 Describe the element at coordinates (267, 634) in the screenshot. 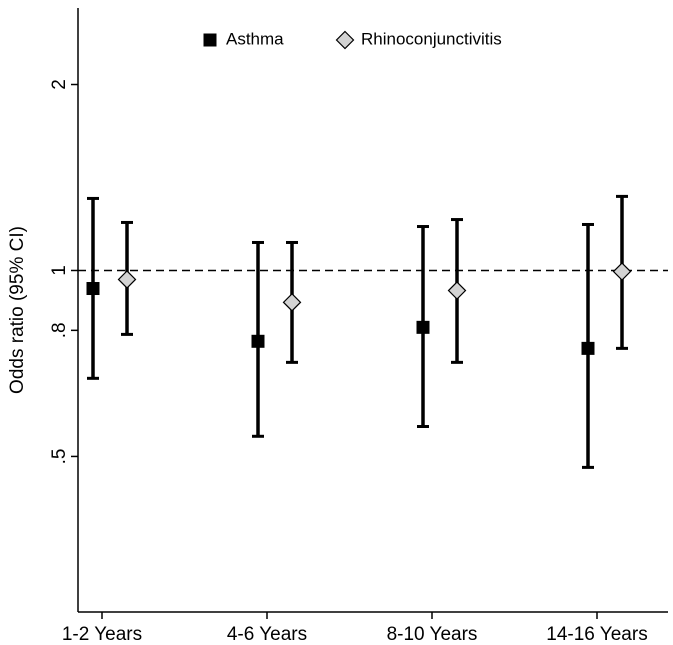

I see `x-tick-label: 4-6 Years` at that location.